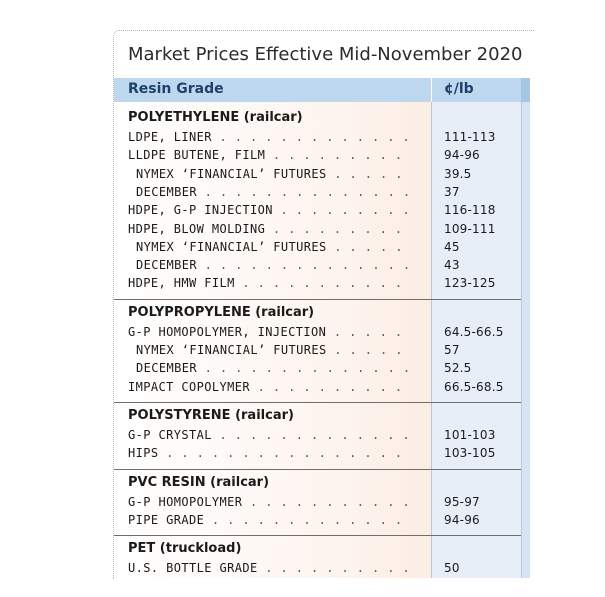 This screenshot has height=597, width=605. Describe the element at coordinates (199, 482) in the screenshot. I see `section-title: PVC RESIN (railcar)` at that location.